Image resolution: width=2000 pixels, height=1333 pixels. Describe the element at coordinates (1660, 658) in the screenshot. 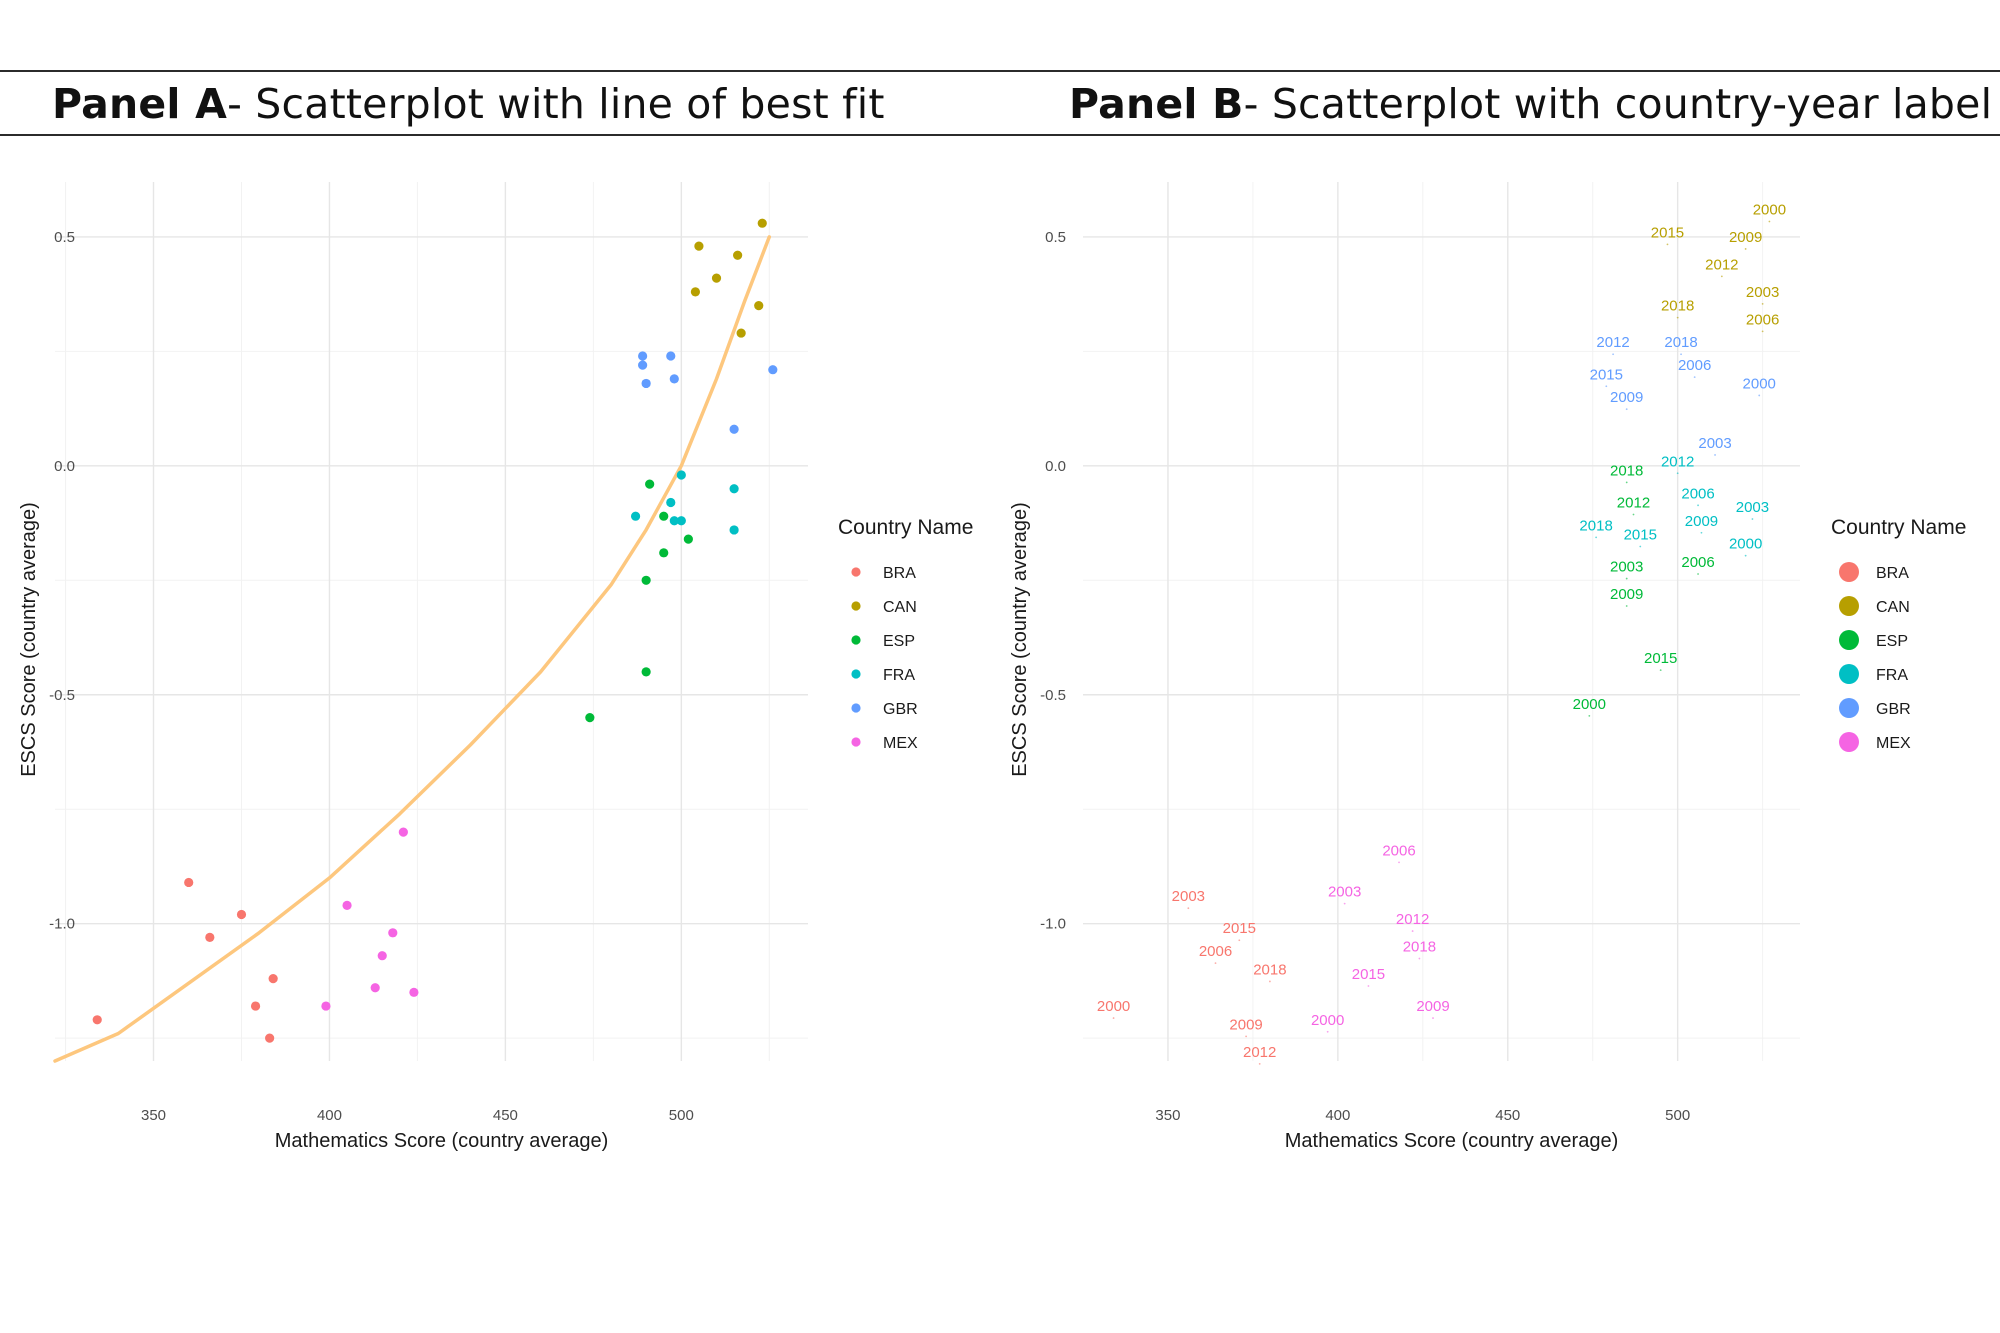

I see `panel-b-label-esp: 2015` at that location.